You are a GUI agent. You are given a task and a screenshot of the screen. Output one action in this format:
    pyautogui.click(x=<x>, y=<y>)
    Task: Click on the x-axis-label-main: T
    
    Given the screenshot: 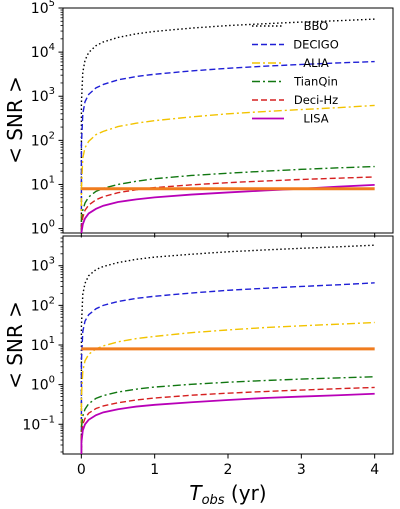 What is the action you would take?
    pyautogui.click(x=196, y=493)
    